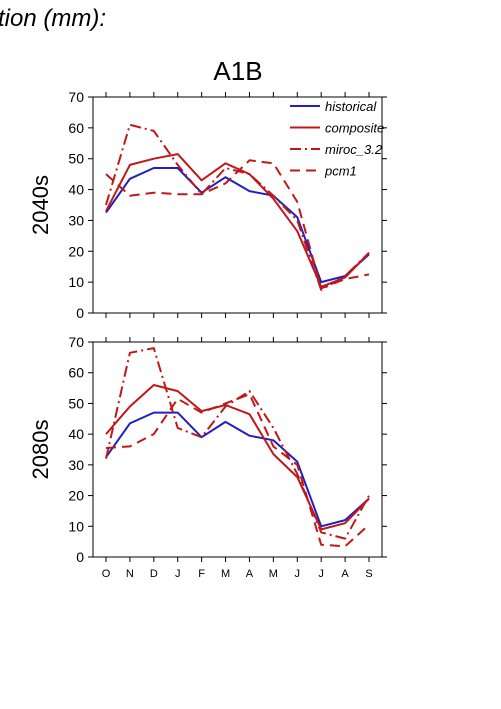  I want to click on legend-entry: composite, so click(354, 128).